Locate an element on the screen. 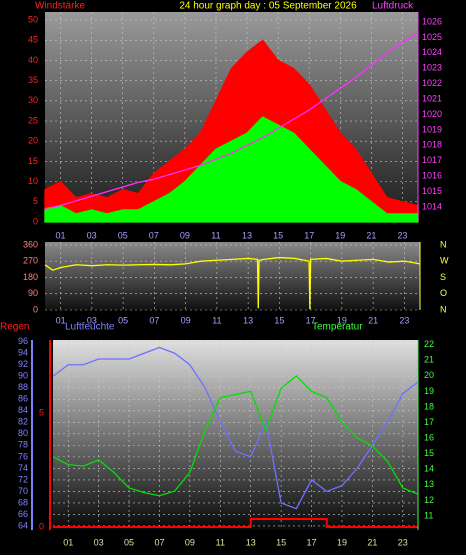 This screenshot has height=555, width=466. y-tick-label: 72 is located at coordinates (23, 479).